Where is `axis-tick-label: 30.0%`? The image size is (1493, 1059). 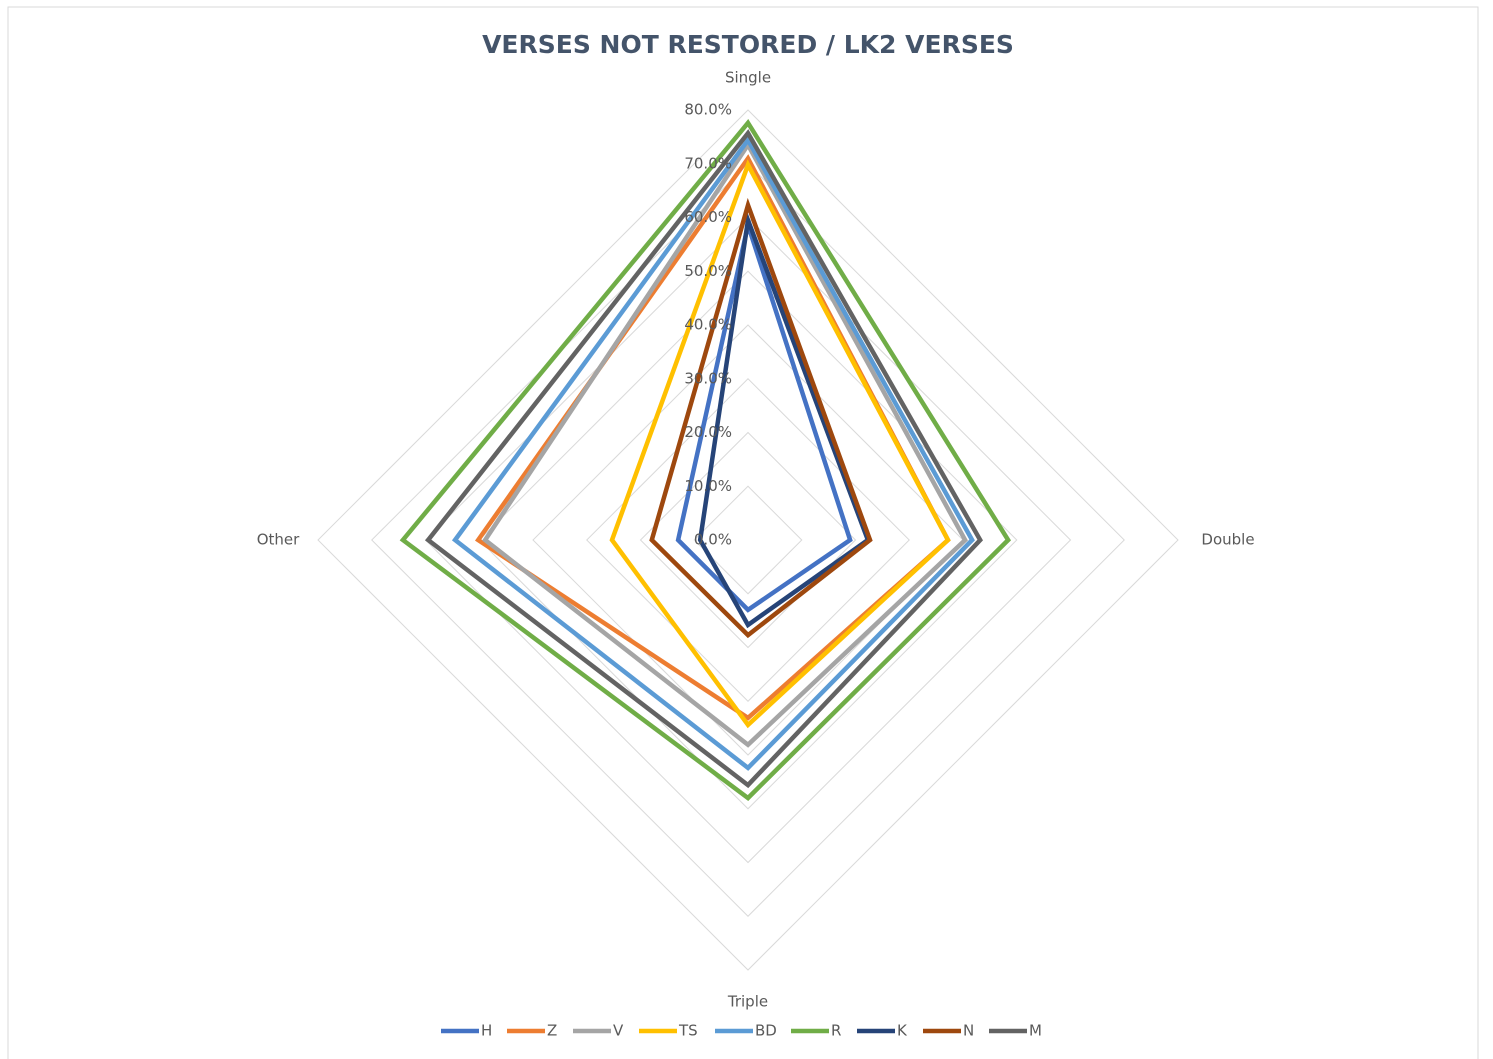
axis-tick-label: 30.0% is located at coordinates (708, 378).